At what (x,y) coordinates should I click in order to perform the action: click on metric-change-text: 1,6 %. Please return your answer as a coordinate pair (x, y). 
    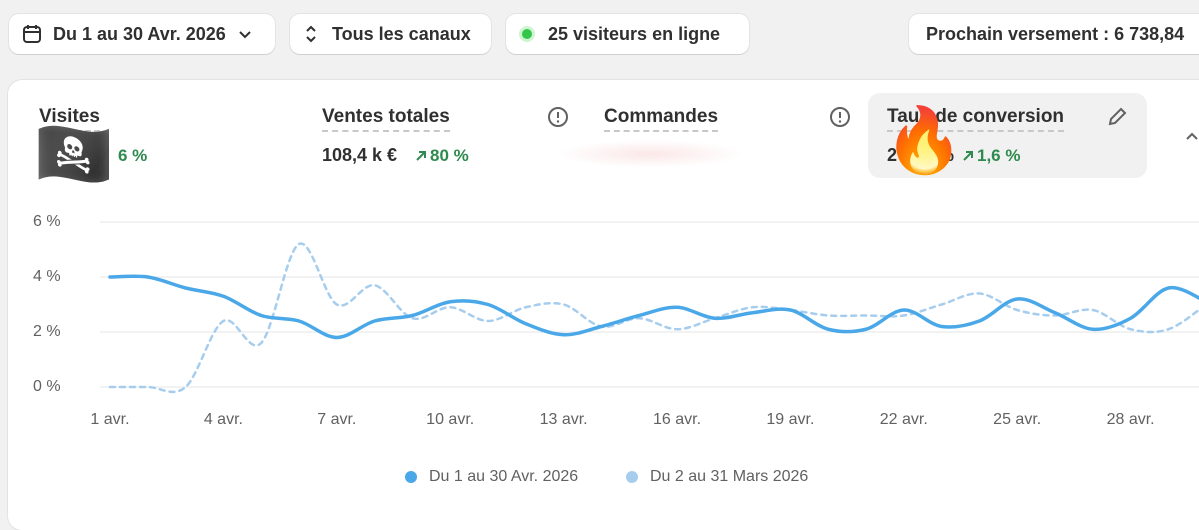
    Looking at the image, I should click on (999, 155).